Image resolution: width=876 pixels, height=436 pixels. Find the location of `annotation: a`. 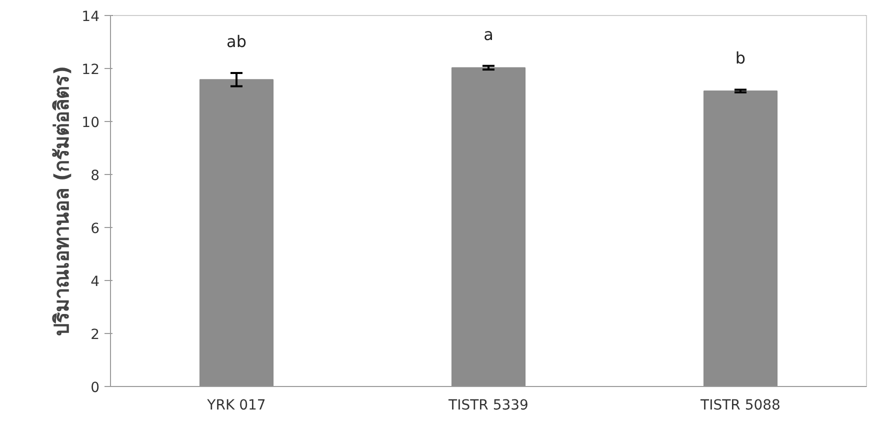

annotation: a is located at coordinates (489, 34).